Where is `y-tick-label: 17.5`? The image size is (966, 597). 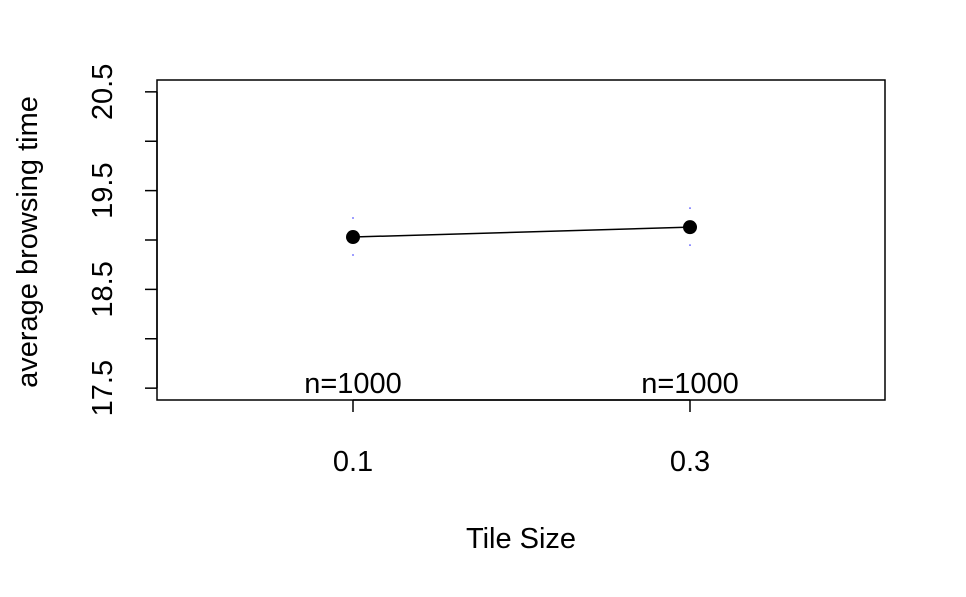 y-tick-label: 17.5 is located at coordinates (103, 388).